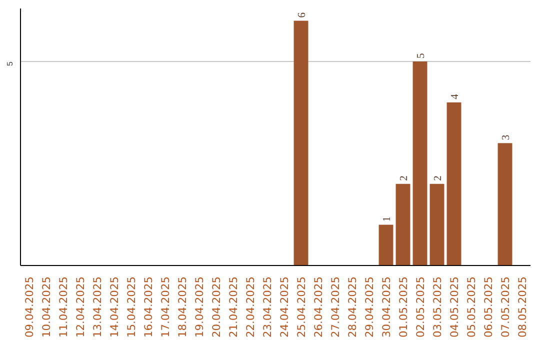 The height and width of the screenshot is (340, 540). I want to click on x-tick-label: 23.04.2025, so click(267, 307).